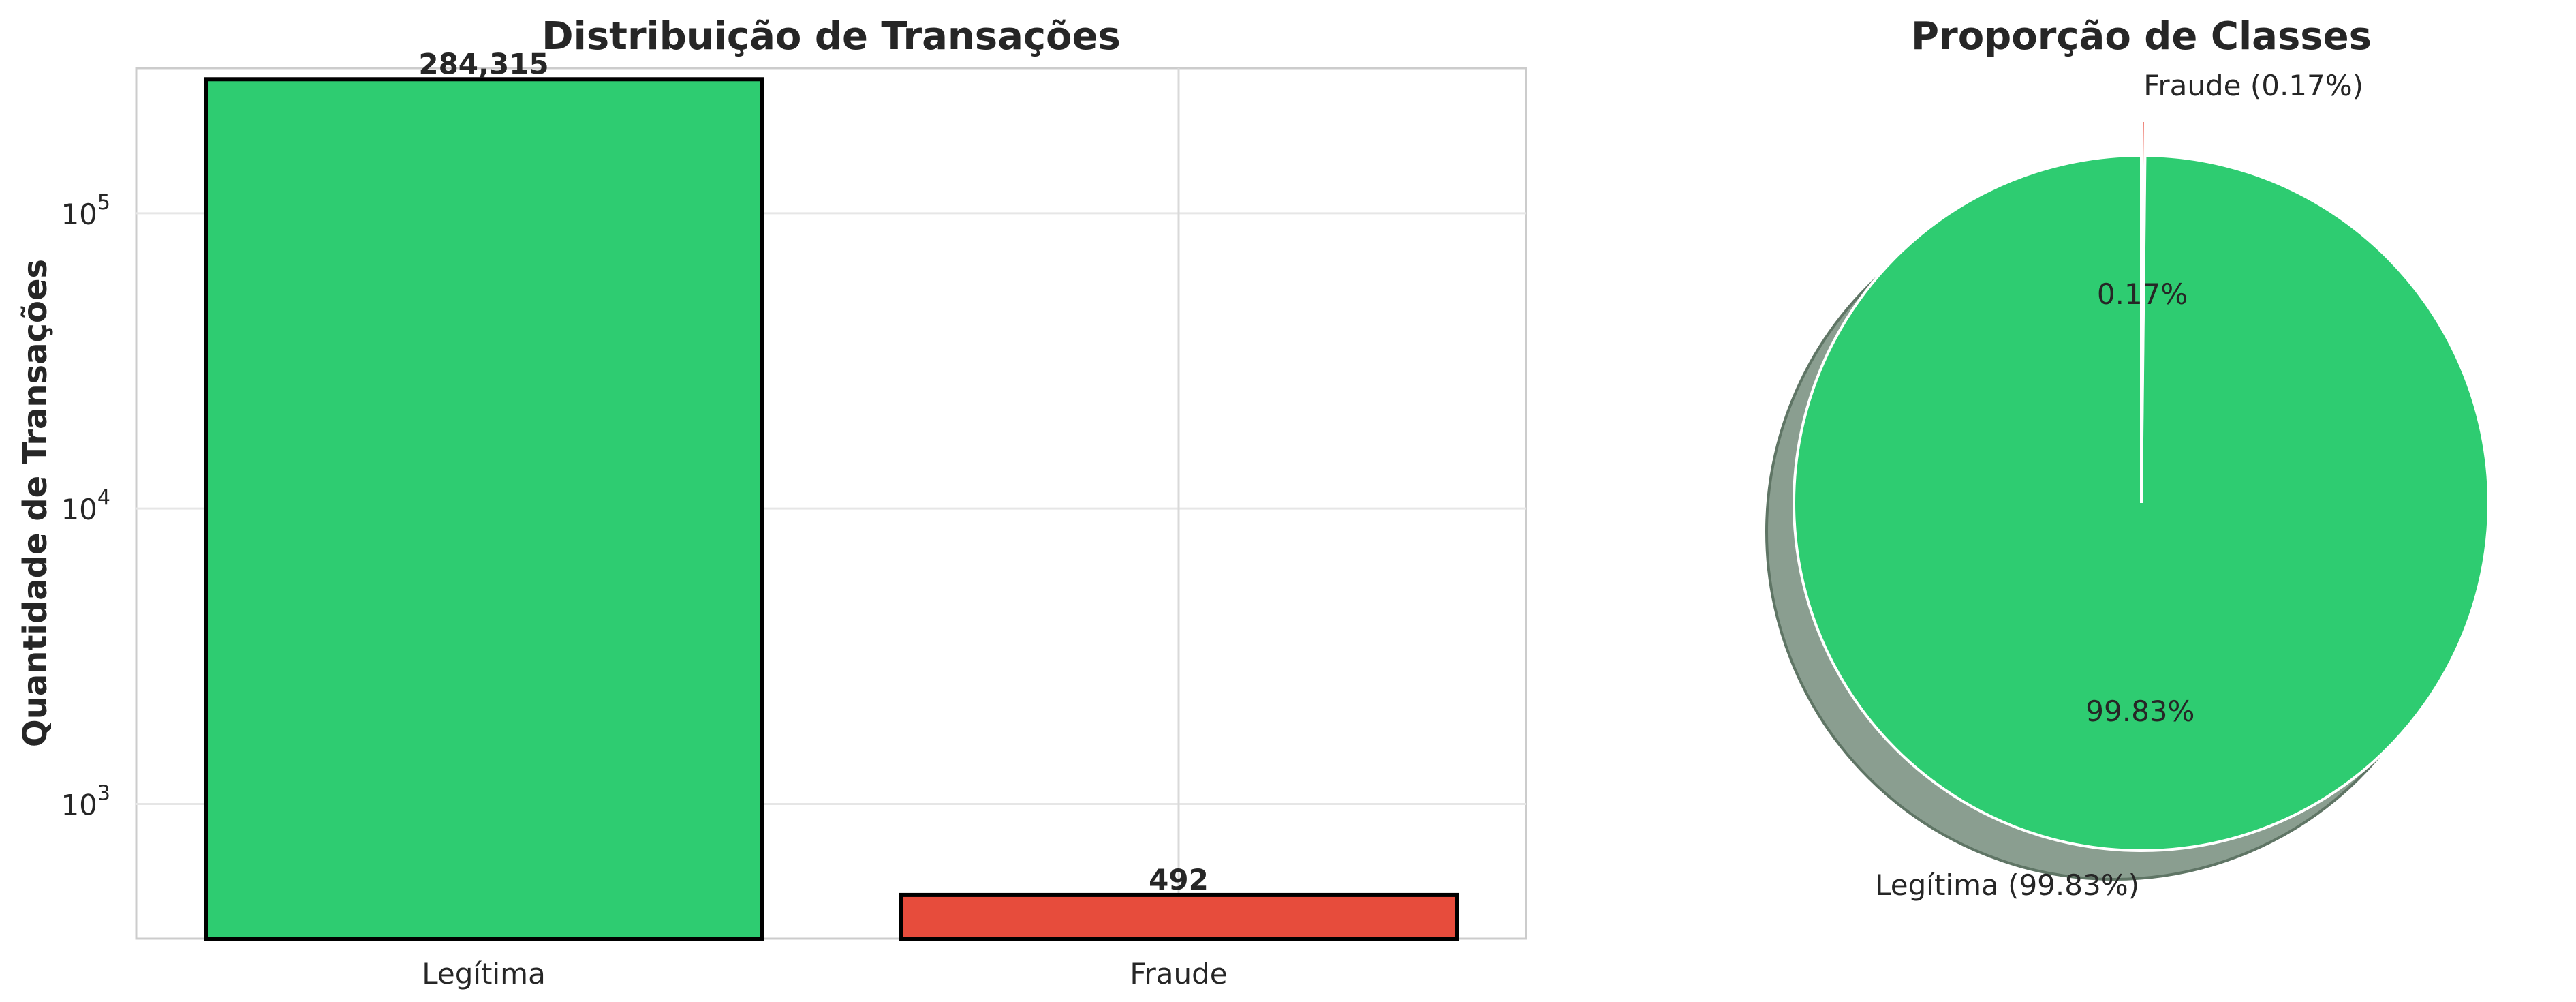 Image resolution: width=2576 pixels, height=1002 pixels. Describe the element at coordinates (824, 973) in the screenshot. I see `x-tick-labels: Legítima Fraude` at that location.